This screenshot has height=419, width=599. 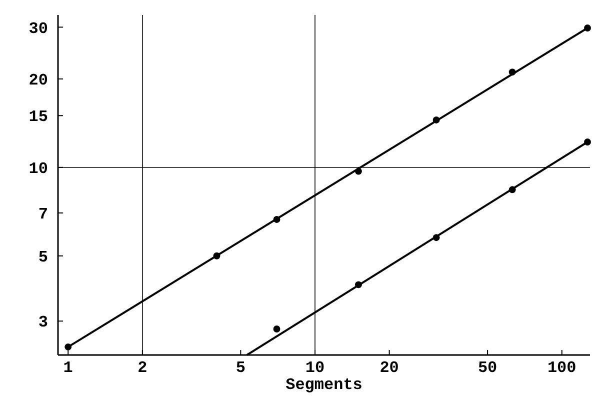 What do you see at coordinates (241, 368) in the screenshot?
I see `x-tick-label: 5` at bounding box center [241, 368].